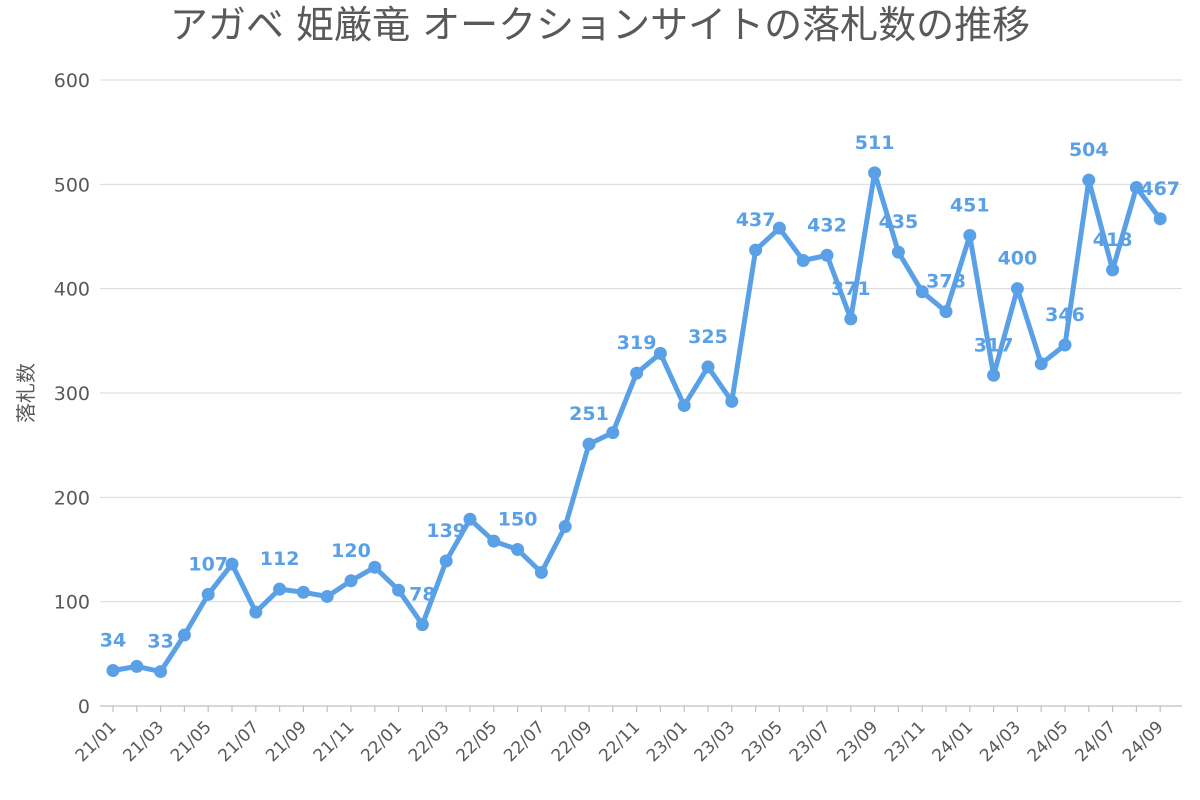  Describe the element at coordinates (208, 564) in the screenshot. I see `data-label: 107` at that location.